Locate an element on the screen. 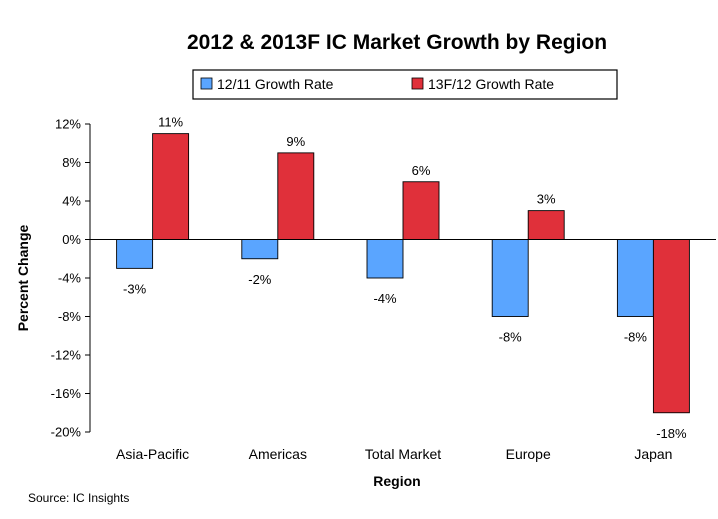 The image size is (718, 519). y-tick-label: -4% is located at coordinates (70, 278).